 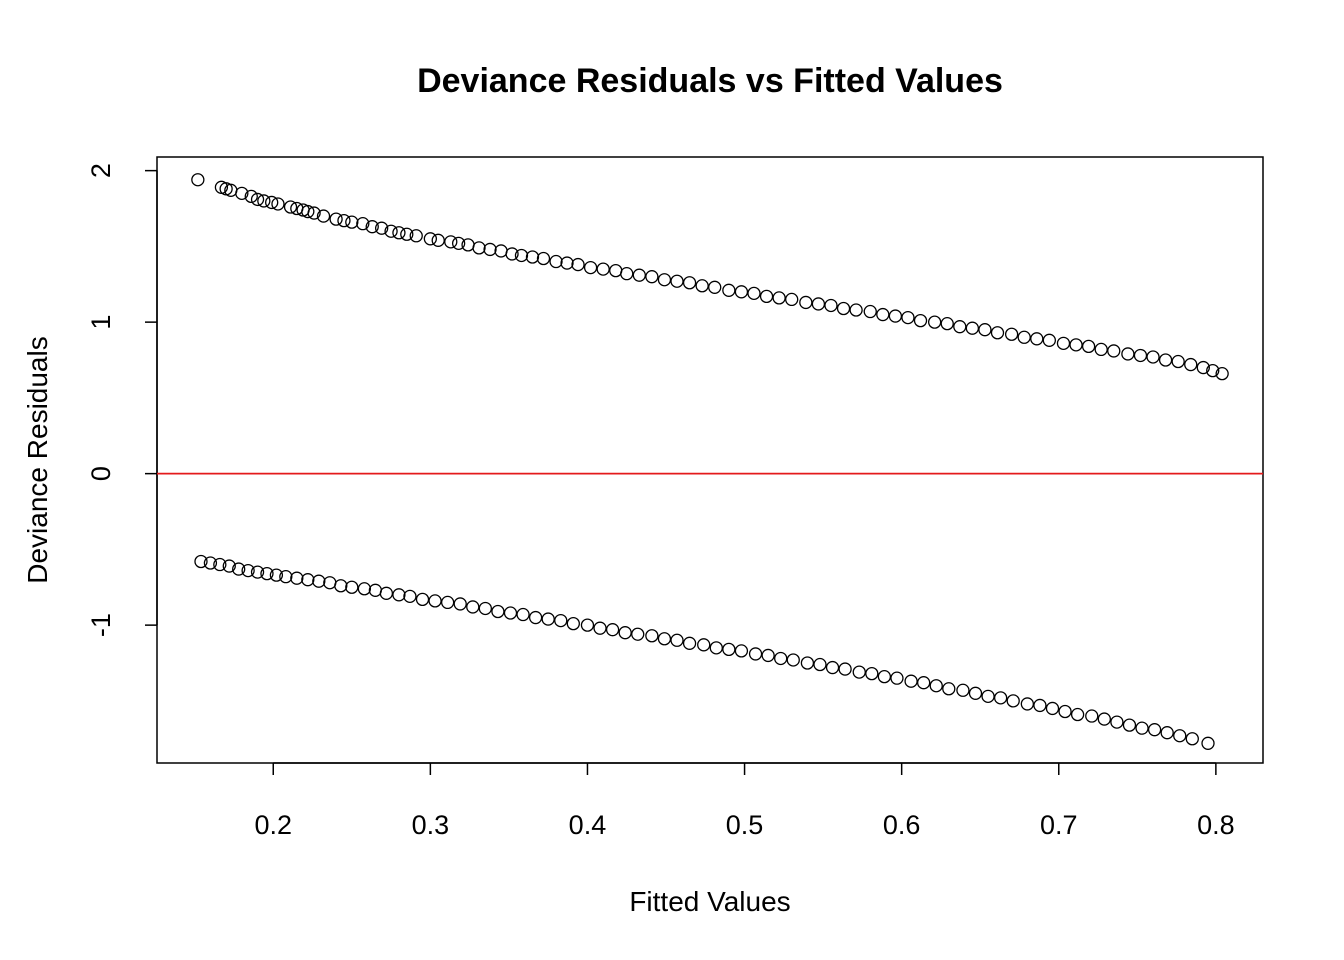 What do you see at coordinates (588, 825) in the screenshot?
I see `x-tick-label: 0.4` at bounding box center [588, 825].